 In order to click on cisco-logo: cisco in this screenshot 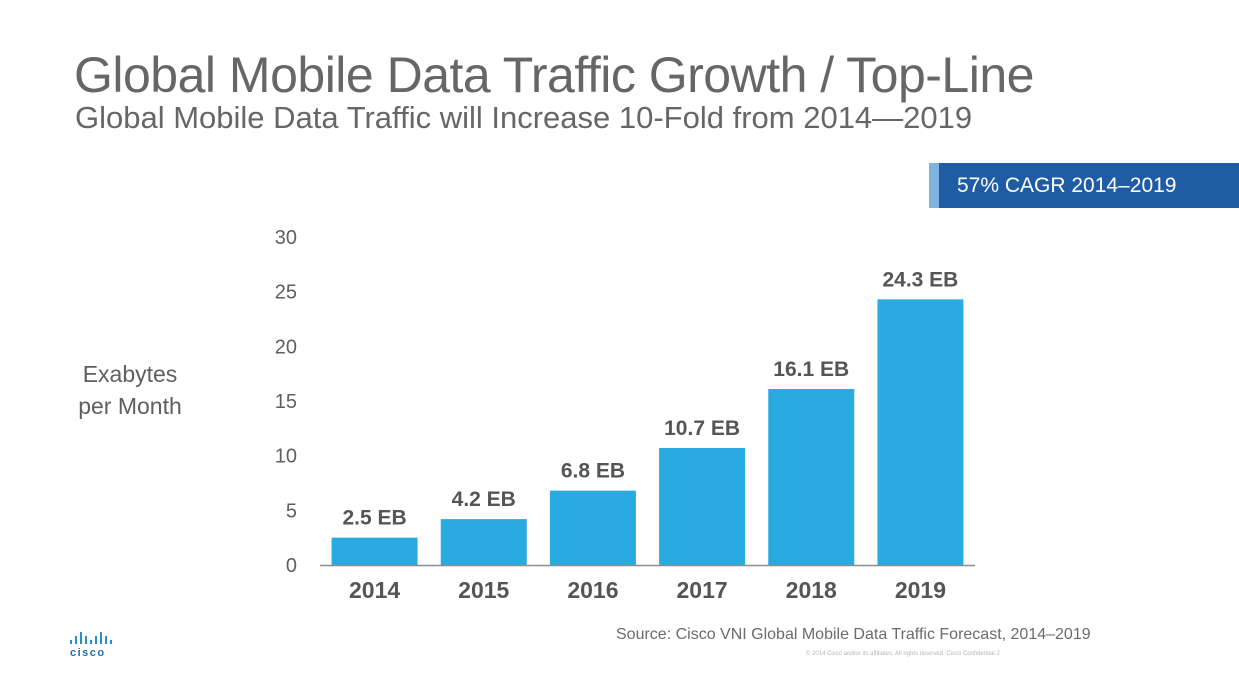, I will do `click(96, 647)`.